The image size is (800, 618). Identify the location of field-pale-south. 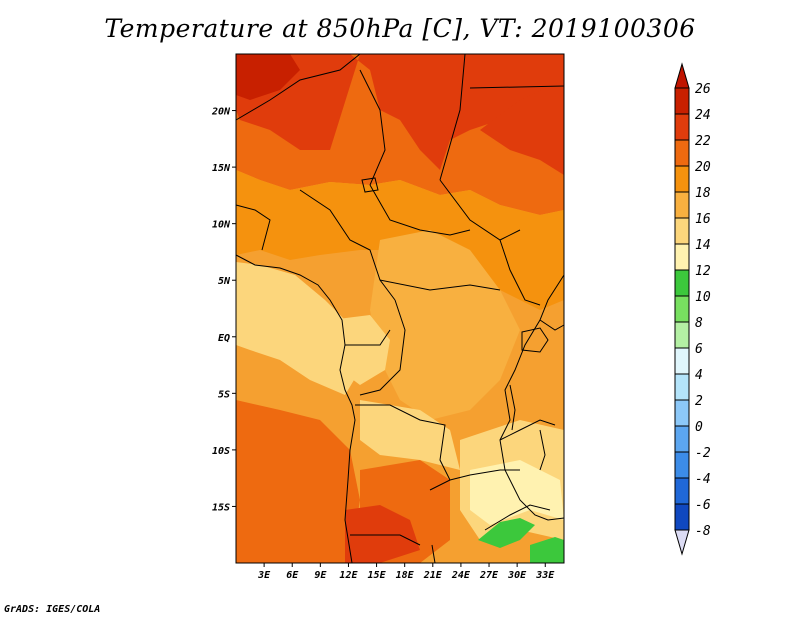
(410, 435).